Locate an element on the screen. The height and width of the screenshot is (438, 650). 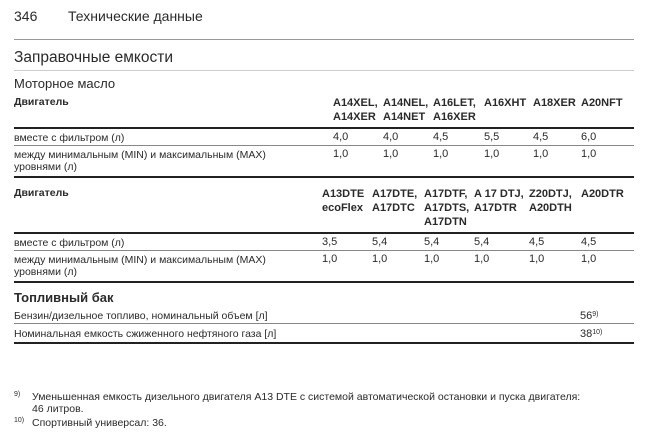
engine-code: A13DTE is located at coordinates (343, 194).